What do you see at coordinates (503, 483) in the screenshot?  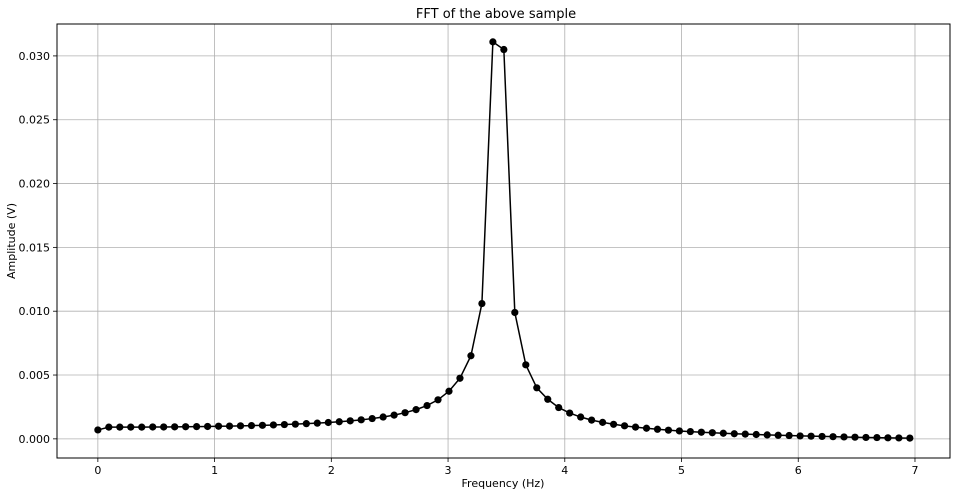 I see `x-axis-title: Frequency (Hz)` at bounding box center [503, 483].